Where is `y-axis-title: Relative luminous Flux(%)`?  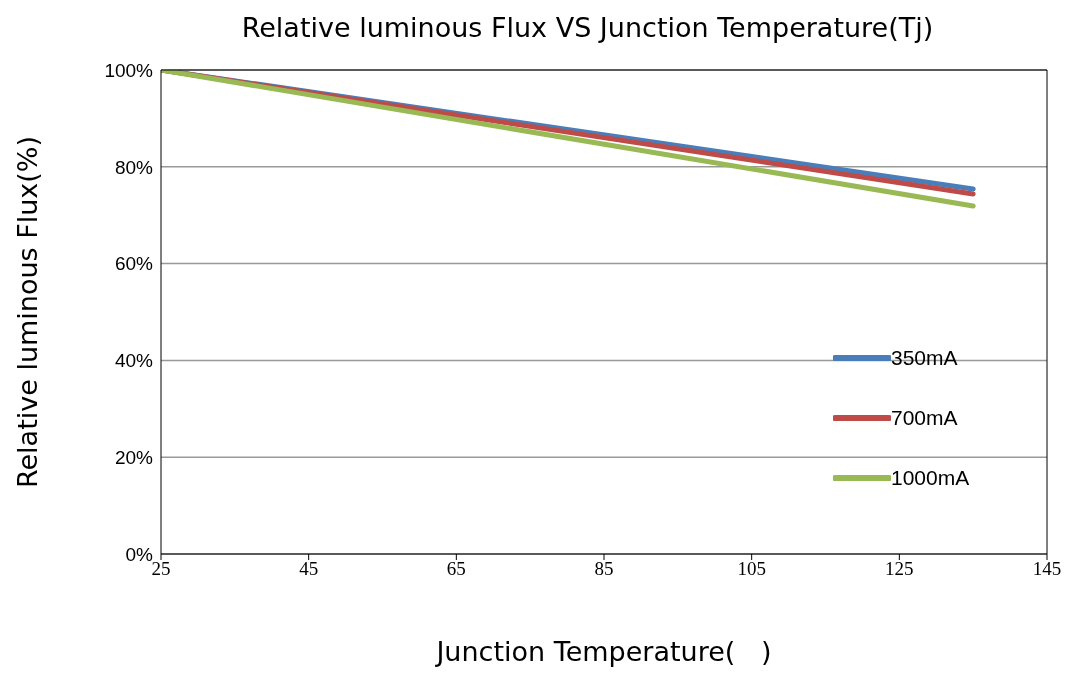 y-axis-title: Relative luminous Flux(%) is located at coordinates (27, 312).